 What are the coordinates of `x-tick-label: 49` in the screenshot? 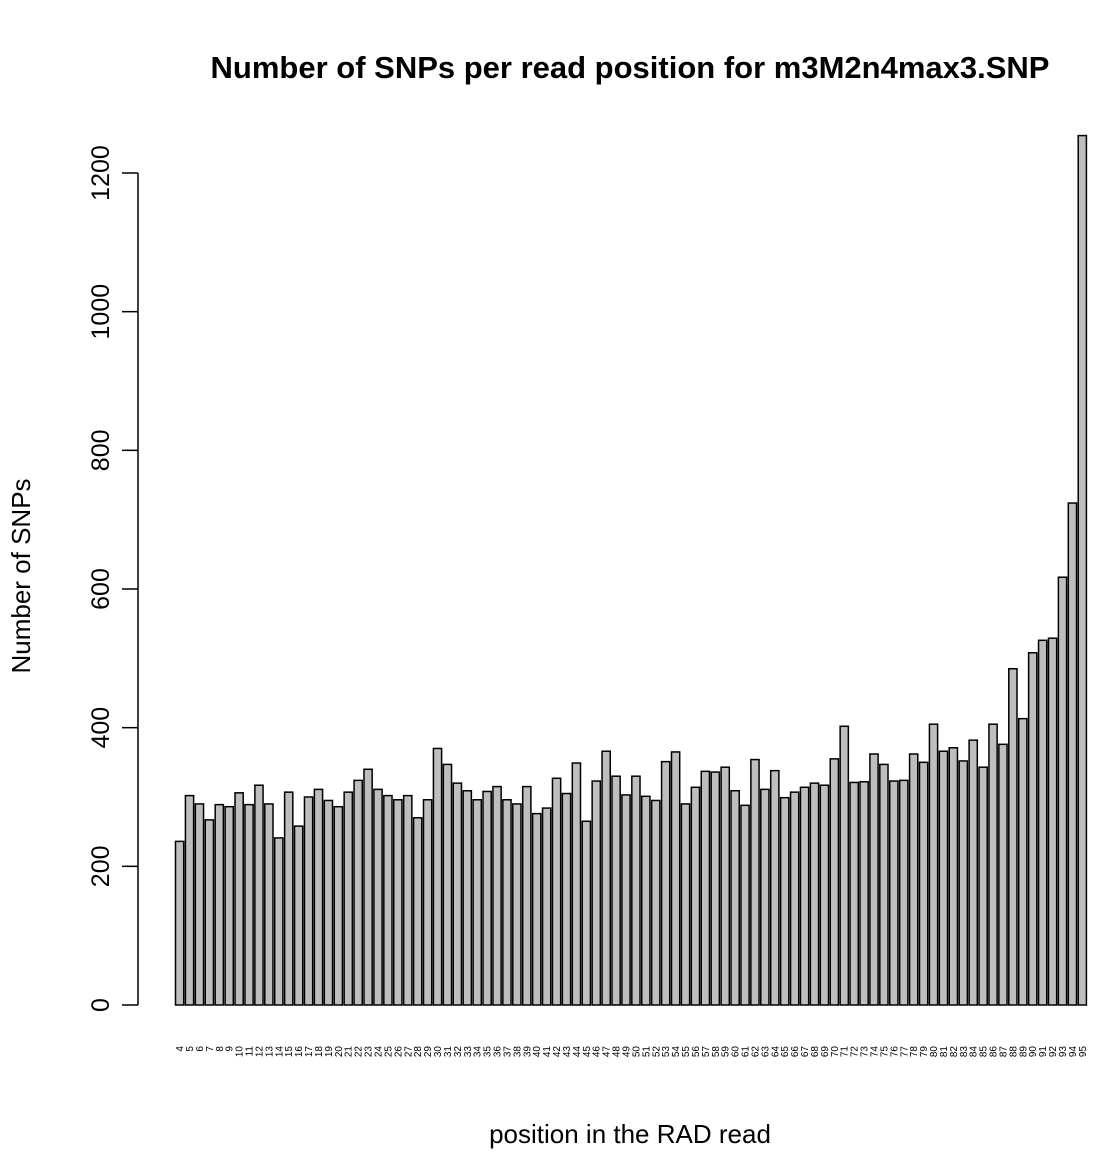 It's located at (627, 1052).